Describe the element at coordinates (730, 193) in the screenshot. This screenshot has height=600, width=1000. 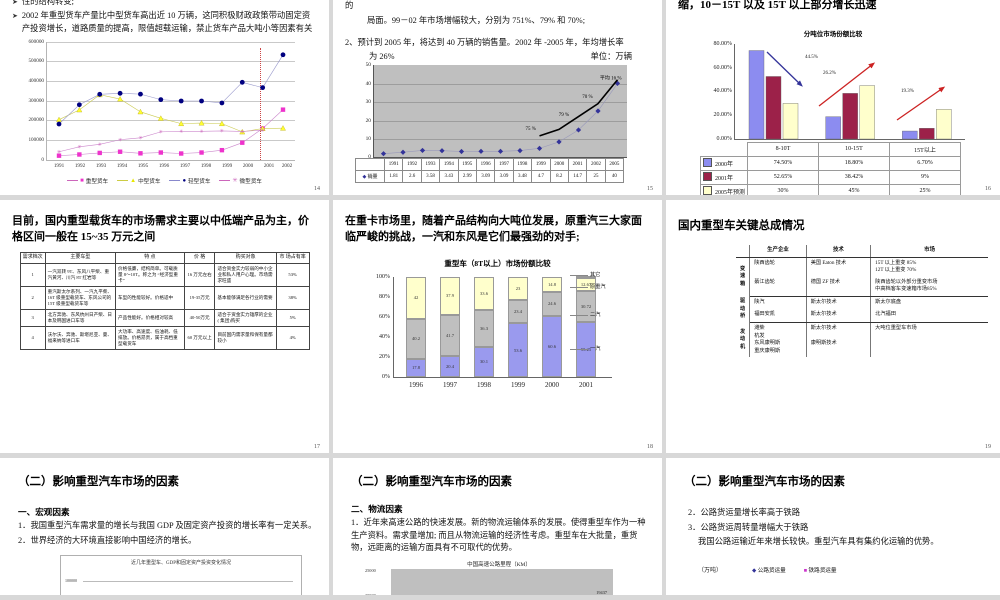
I see `legend-label: 2005年预测` at that location.